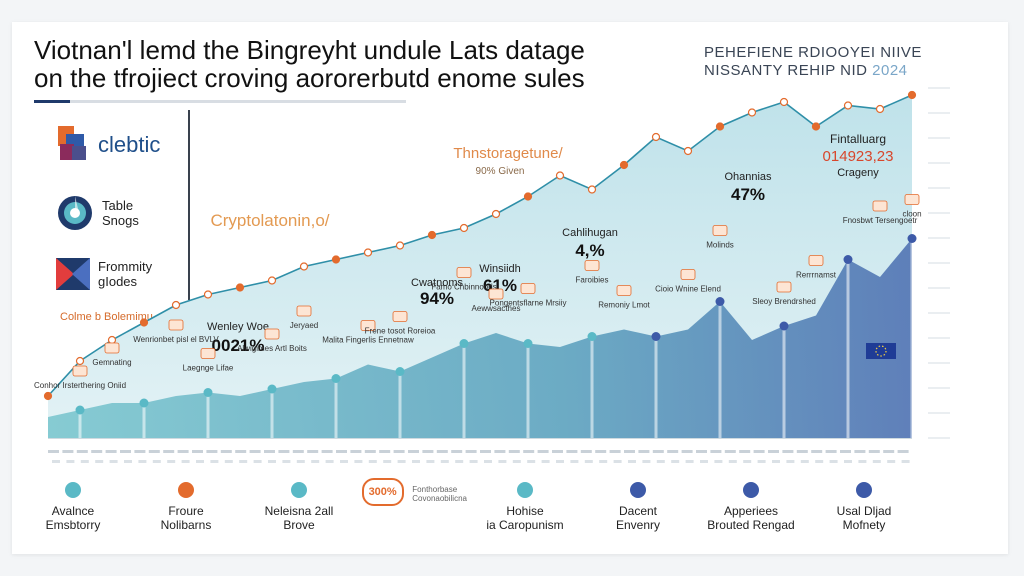 The image size is (1024, 576). Describe the element at coordinates (638, 511) in the screenshot. I see `legend-label-line-1: Dacent` at that location.